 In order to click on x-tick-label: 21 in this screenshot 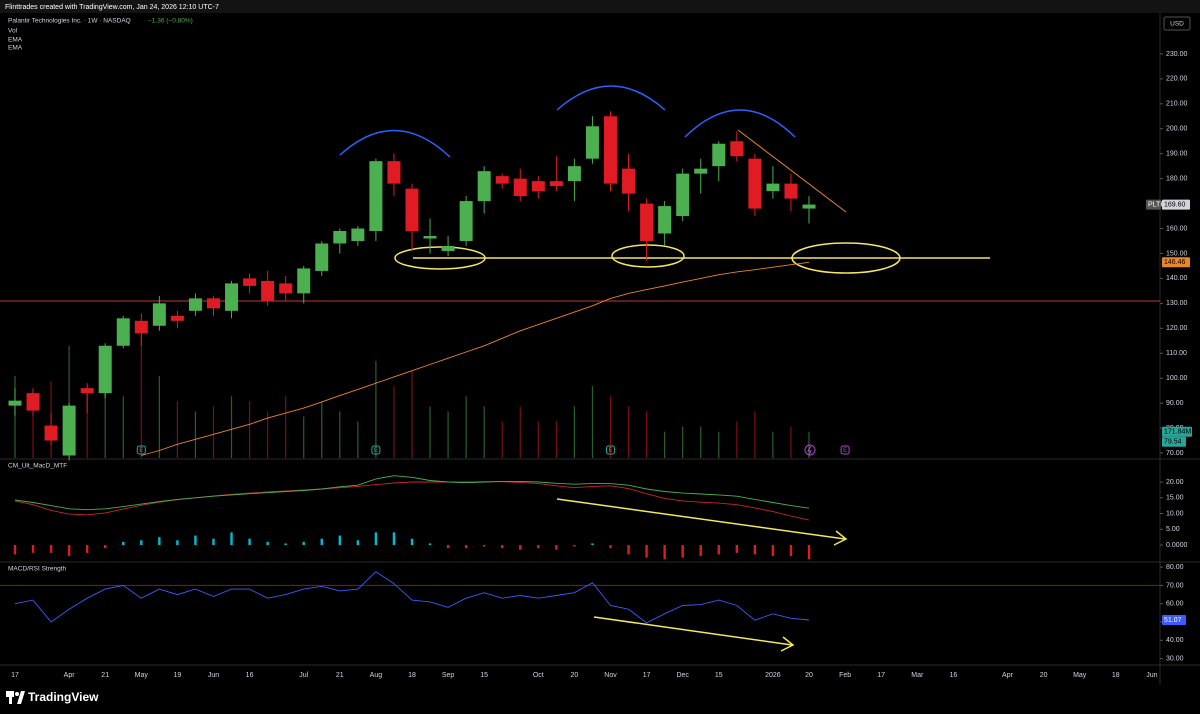, I will do `click(105, 675)`.